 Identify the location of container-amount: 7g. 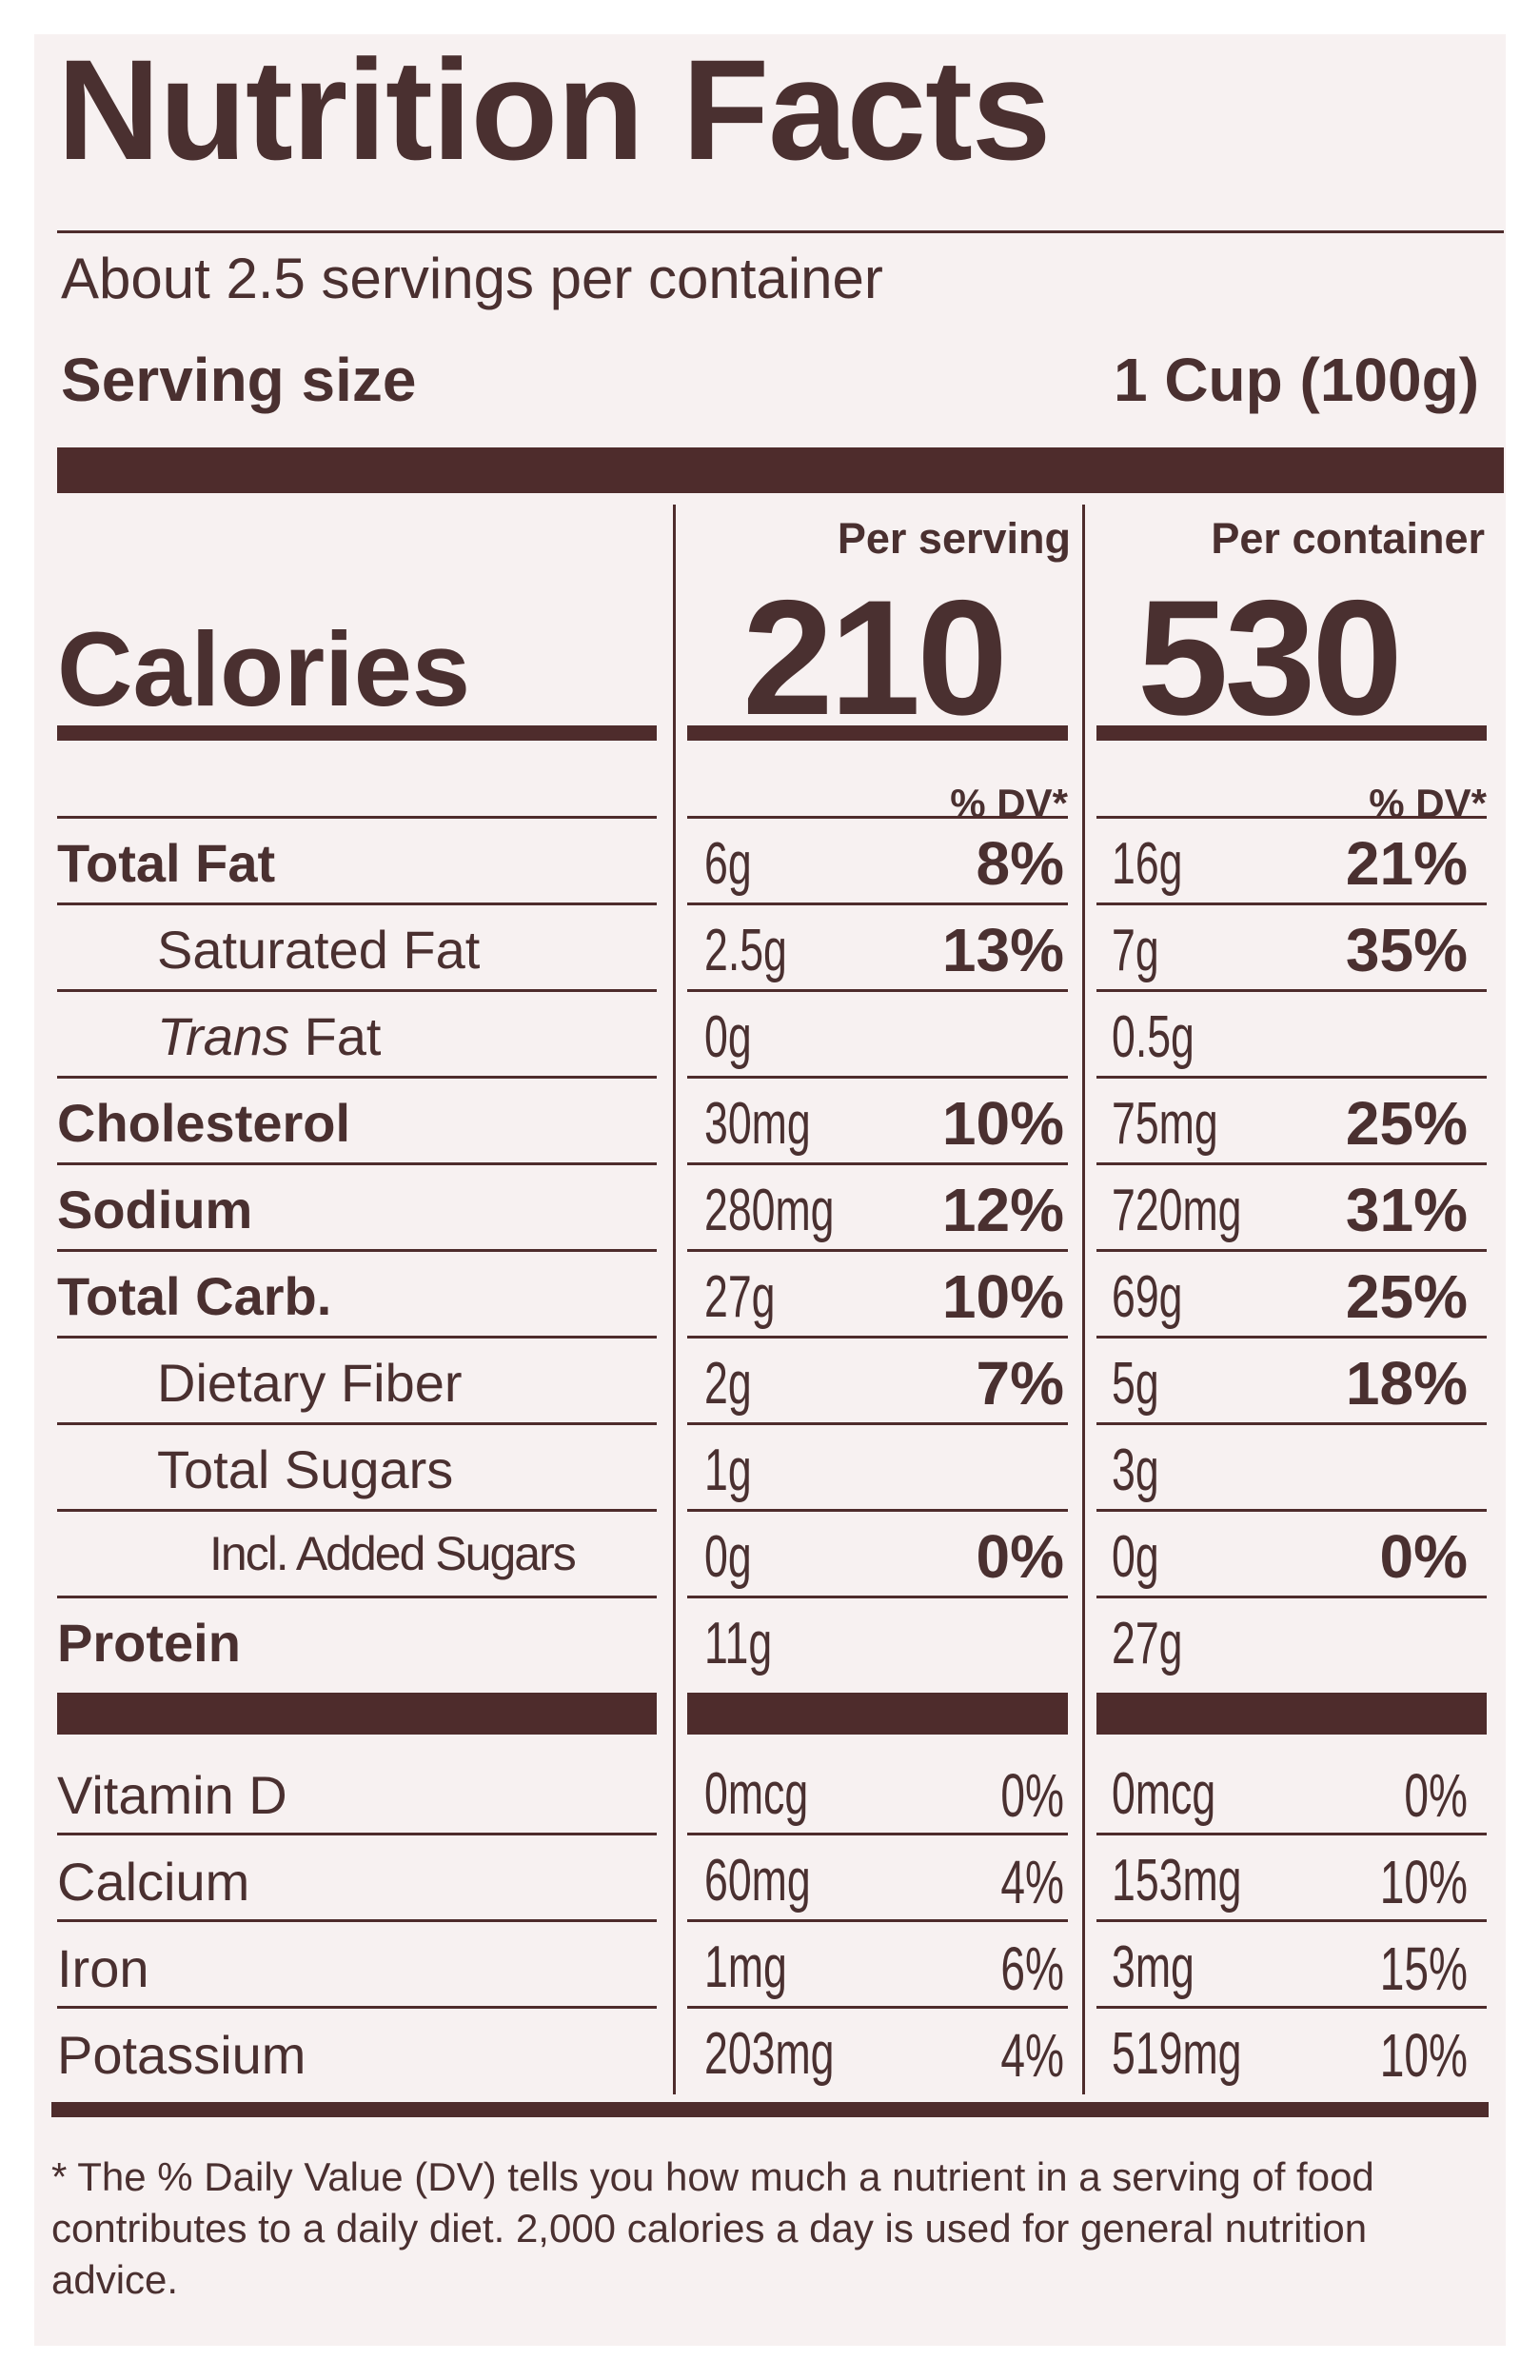
(1135, 950).